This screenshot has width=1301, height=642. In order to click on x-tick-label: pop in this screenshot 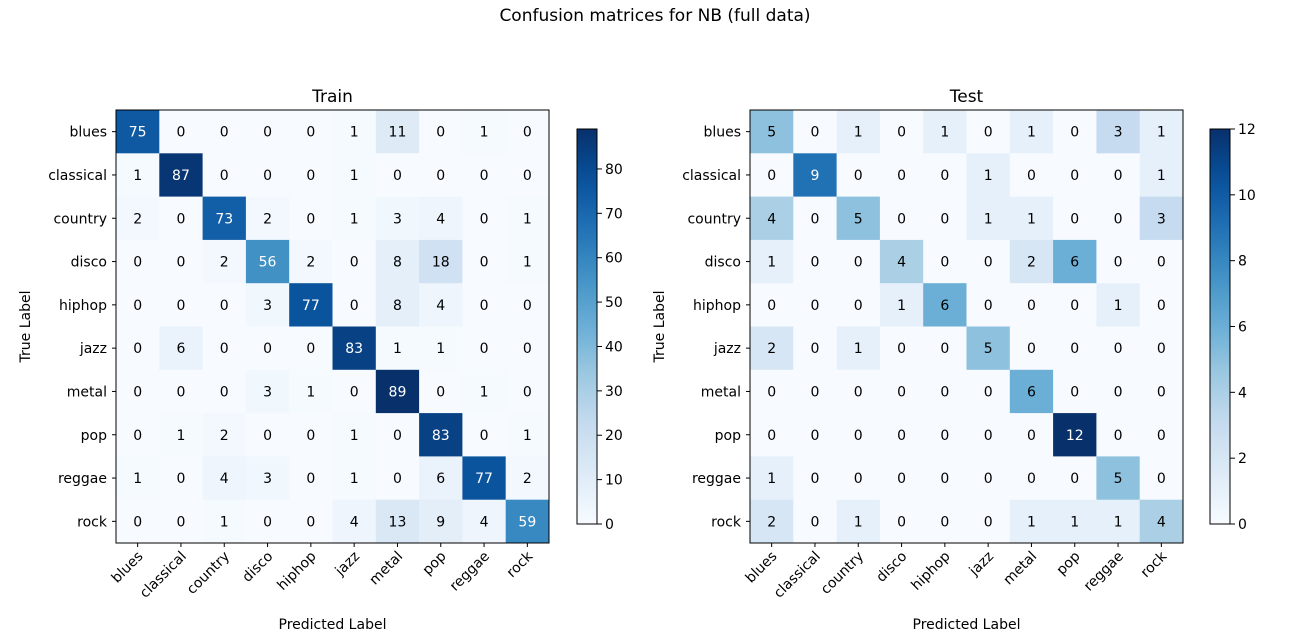, I will do `click(435, 563)`.